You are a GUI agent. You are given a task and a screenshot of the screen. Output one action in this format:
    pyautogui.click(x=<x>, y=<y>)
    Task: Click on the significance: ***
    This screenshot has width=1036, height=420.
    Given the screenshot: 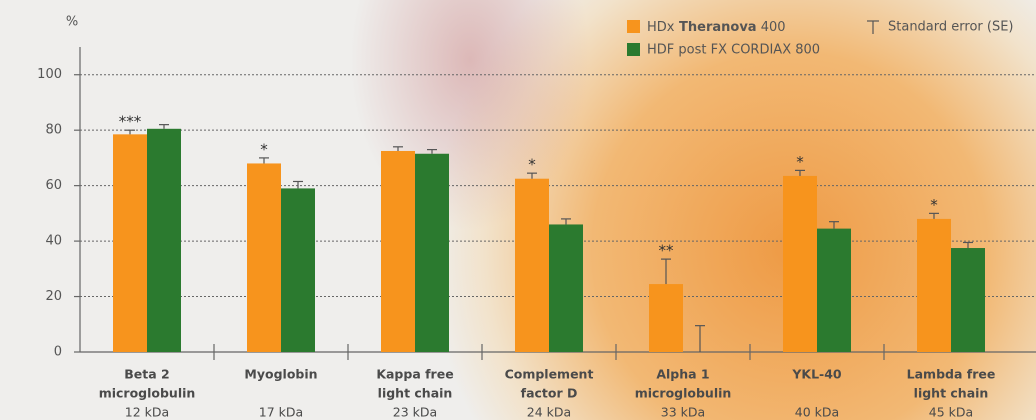 What is the action you would take?
    pyautogui.click(x=130, y=122)
    